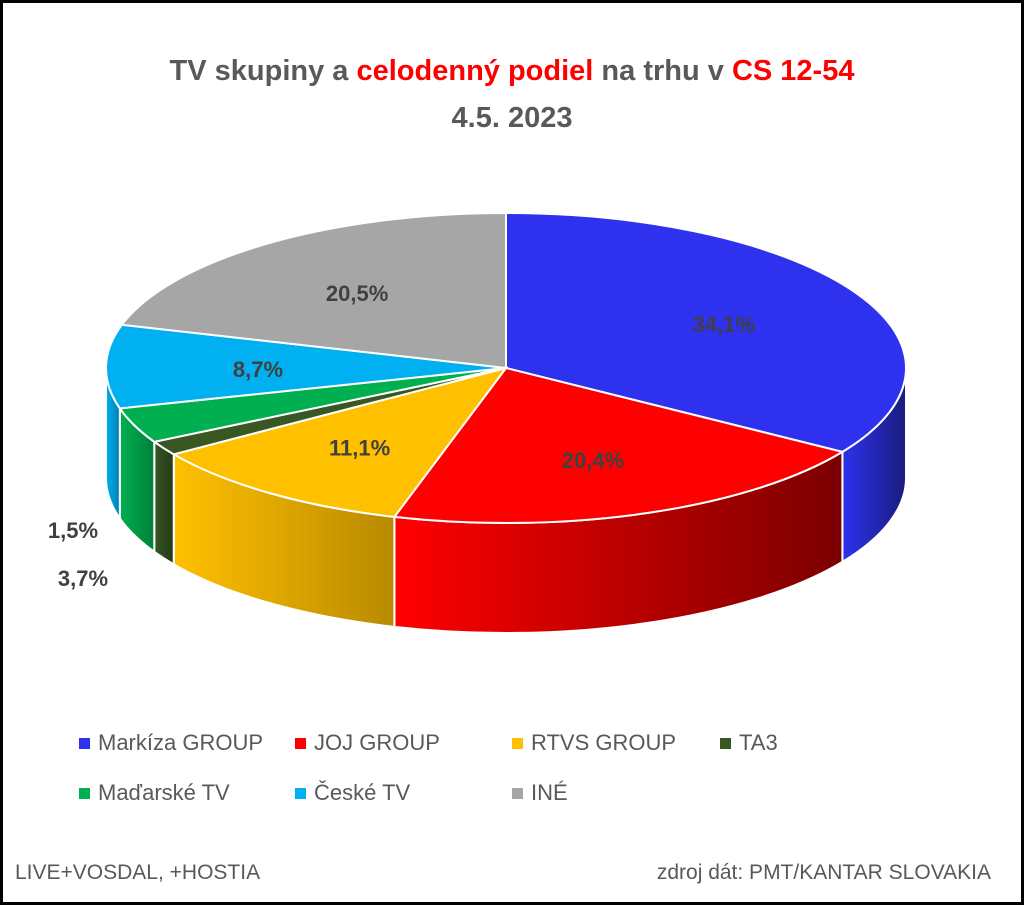 Image resolution: width=1024 pixels, height=905 pixels. What do you see at coordinates (83, 578) in the screenshot?
I see `pie-label-madarske-tv: 3,7%` at bounding box center [83, 578].